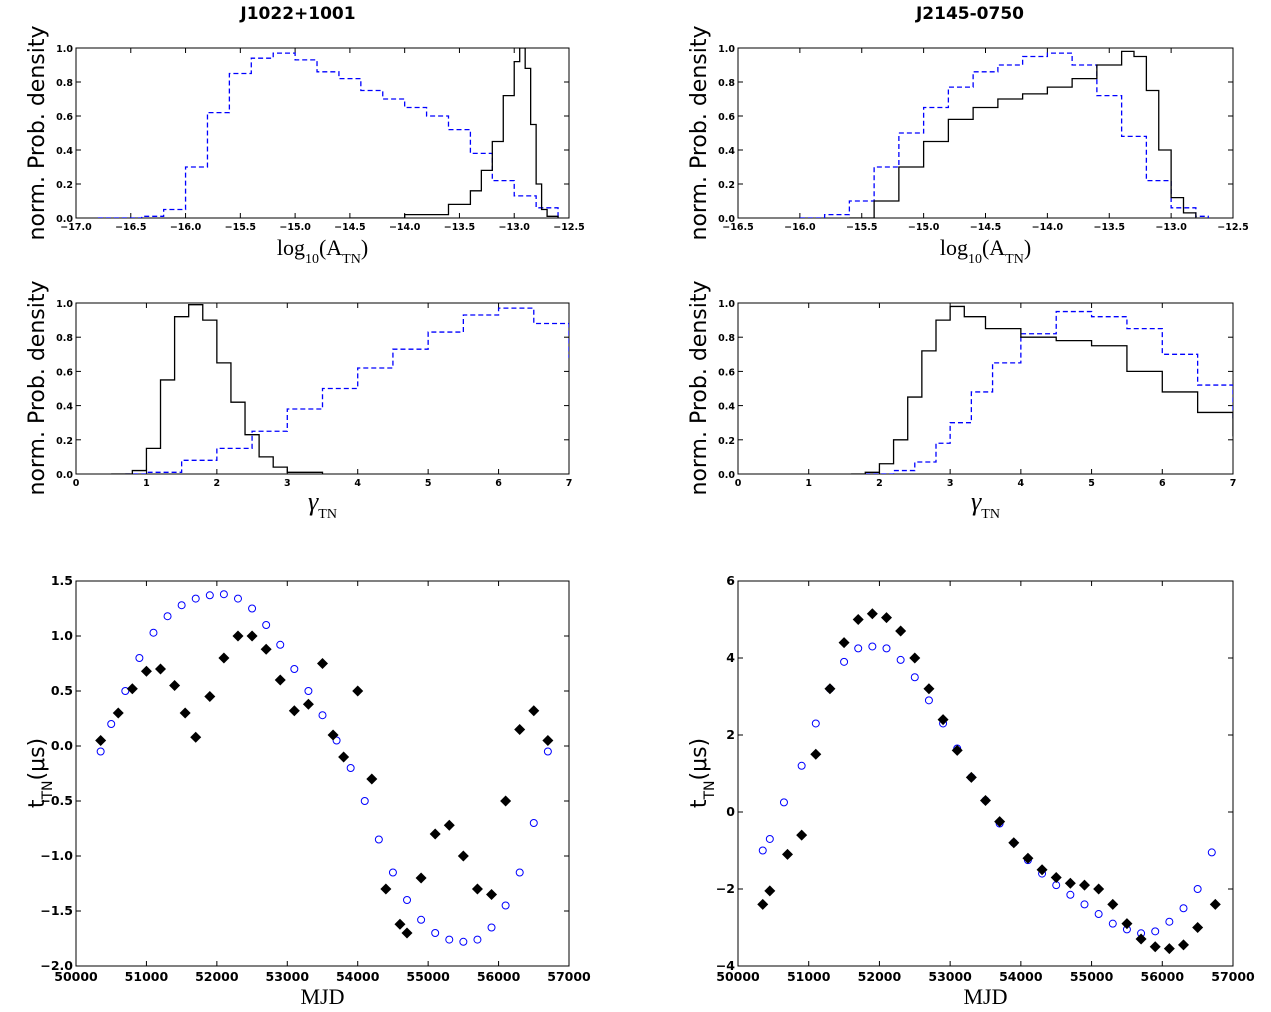 The height and width of the screenshot is (1012, 1271). What do you see at coordinates (879, 483) in the screenshot?
I see `x-tick-label: 2` at bounding box center [879, 483].